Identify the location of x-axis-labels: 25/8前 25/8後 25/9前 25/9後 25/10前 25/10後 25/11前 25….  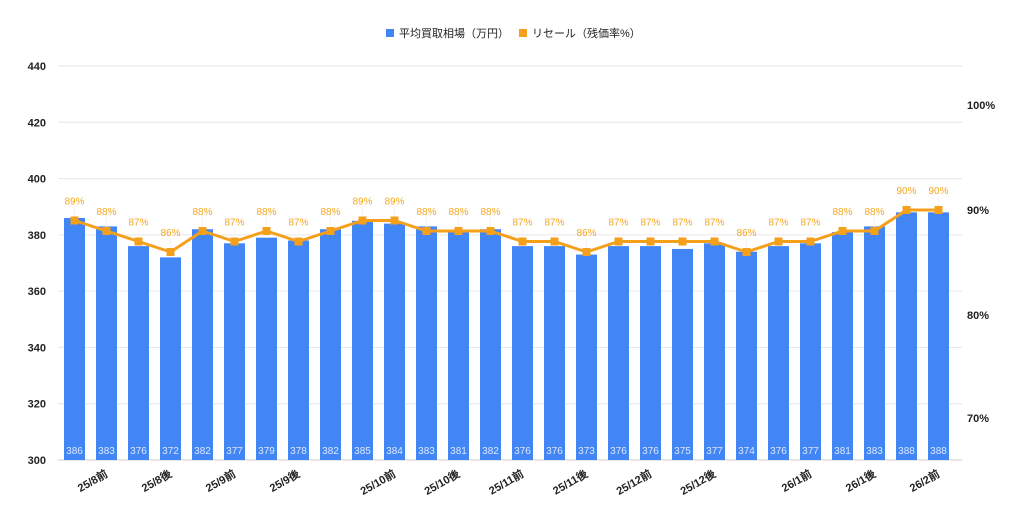
(508, 482).